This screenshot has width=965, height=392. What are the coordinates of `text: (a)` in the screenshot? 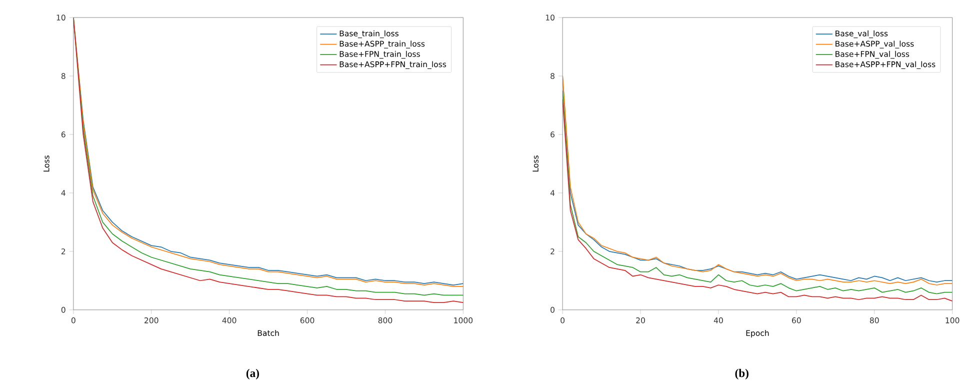 It's located at (252, 374).